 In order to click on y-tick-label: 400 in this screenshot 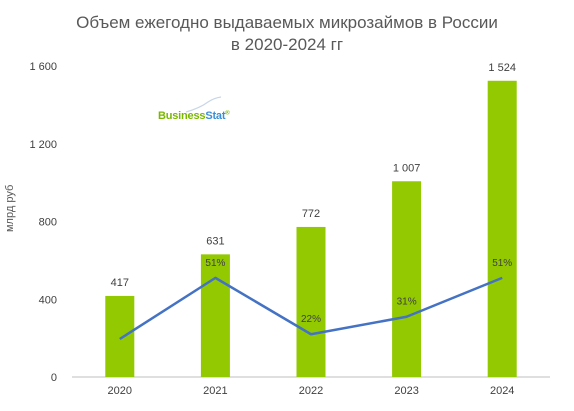, I will do `click(48, 300)`.